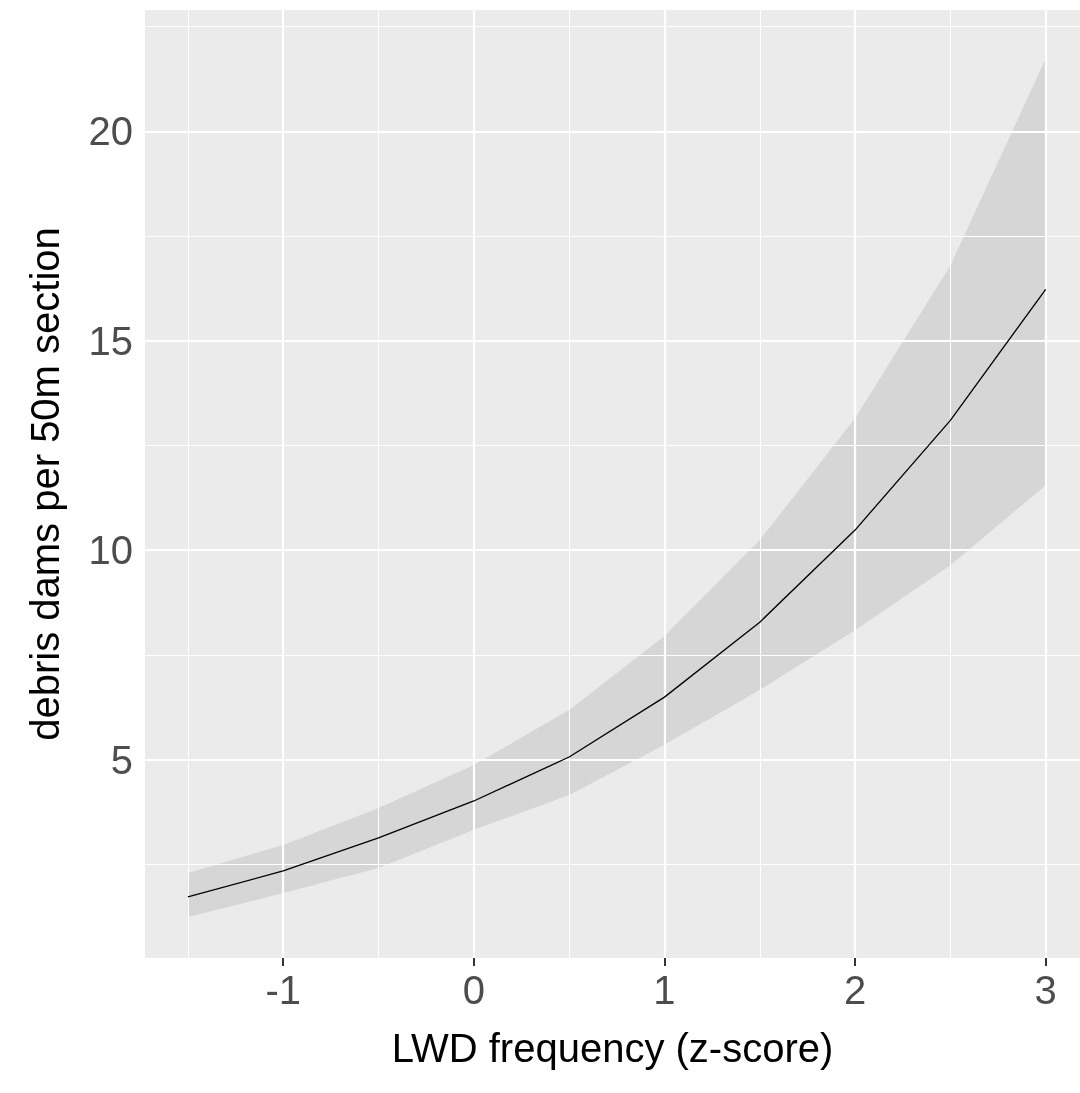  What do you see at coordinates (110, 550) in the screenshot?
I see `y-tick-label: 10` at bounding box center [110, 550].